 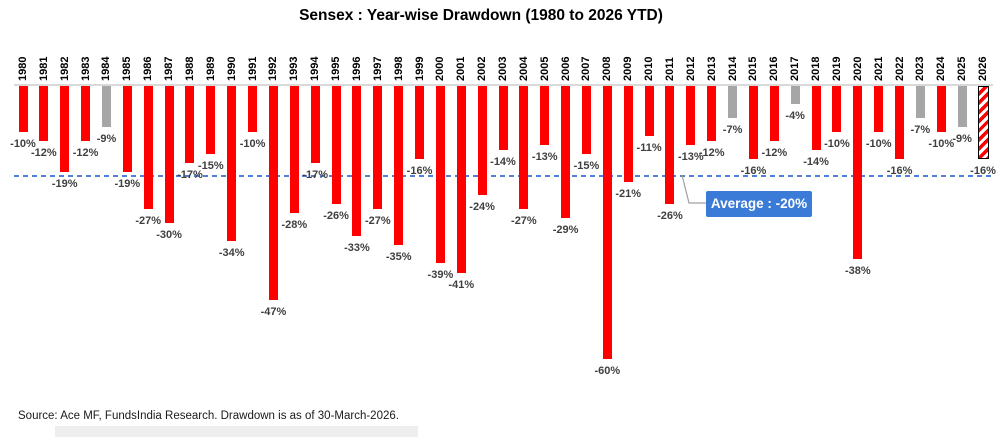 I want to click on bar-2013, so click(x=712, y=113).